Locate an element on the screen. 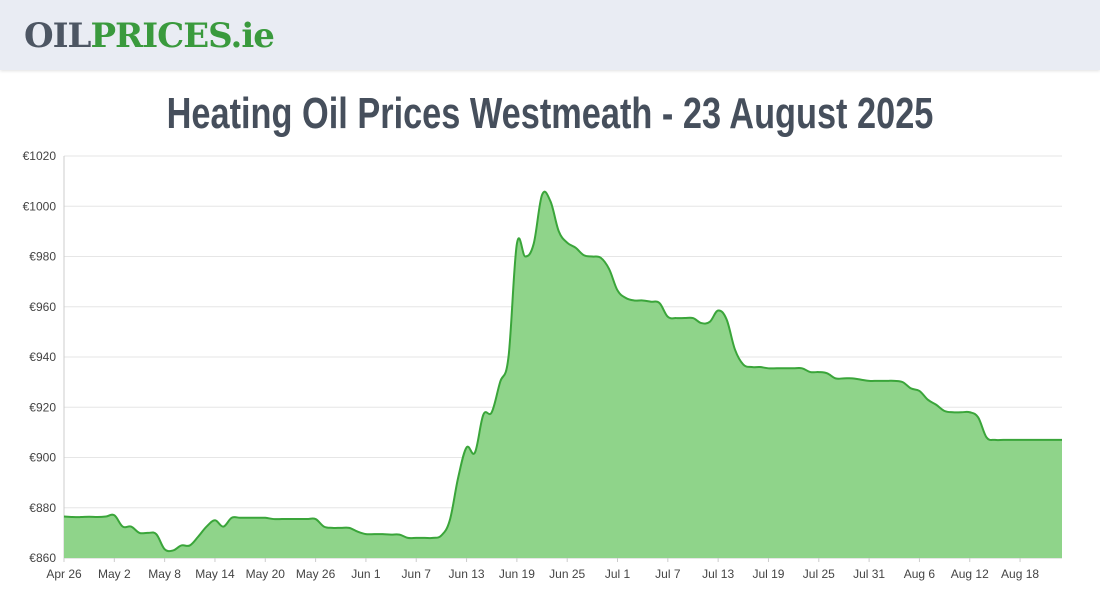 Image resolution: width=1100 pixels, height=600 pixels. y-tick-label: €920 is located at coordinates (42, 407).